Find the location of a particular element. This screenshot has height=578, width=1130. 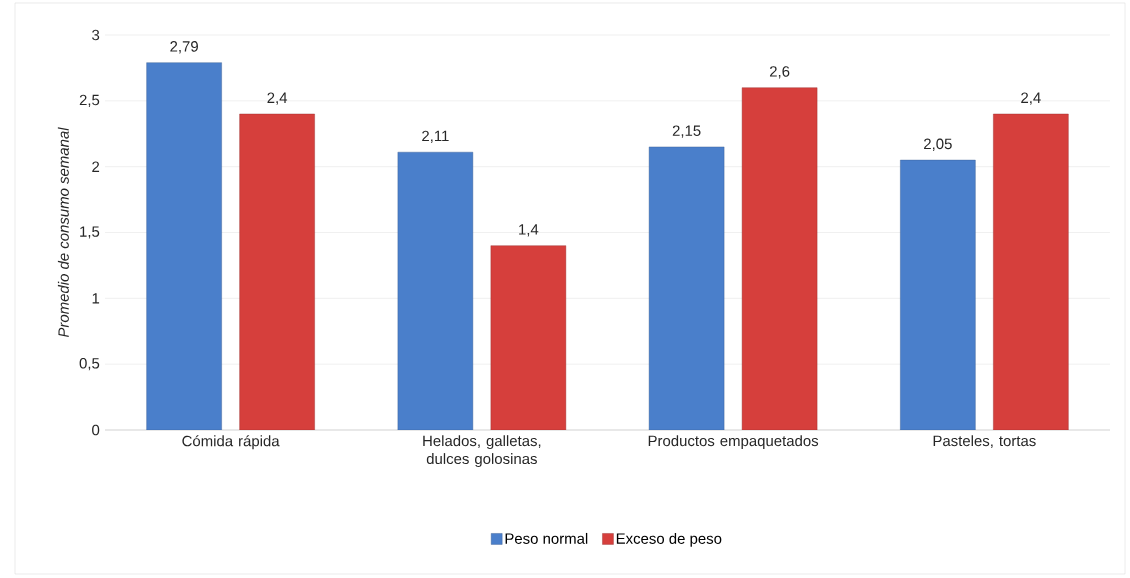

data-label: 2,05 is located at coordinates (938, 144).